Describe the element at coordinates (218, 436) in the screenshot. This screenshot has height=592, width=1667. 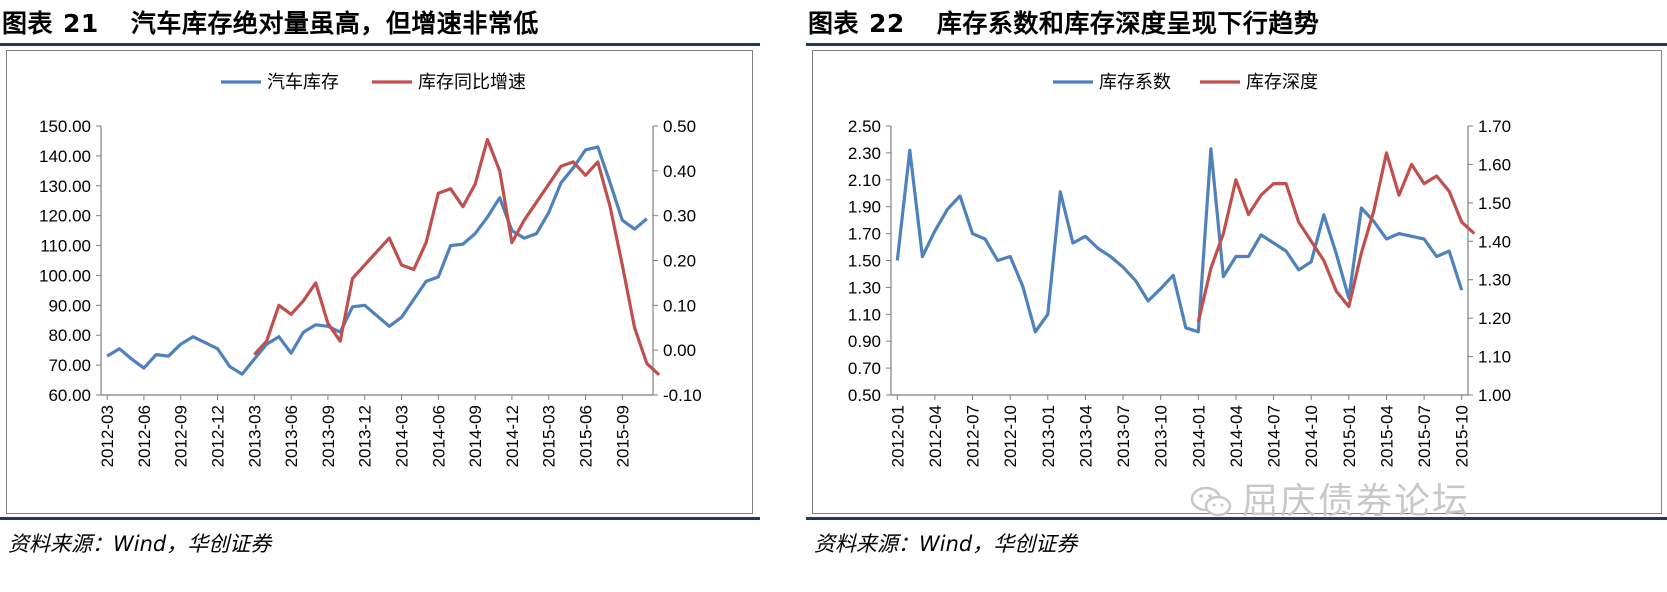
I see `x-tick-label: 2012-12` at that location.